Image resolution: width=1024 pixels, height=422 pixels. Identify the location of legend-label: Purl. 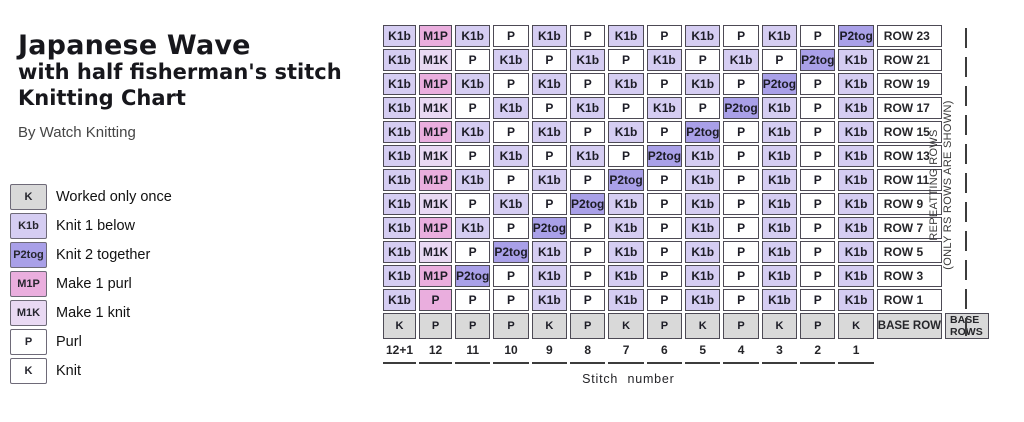
(69, 341).